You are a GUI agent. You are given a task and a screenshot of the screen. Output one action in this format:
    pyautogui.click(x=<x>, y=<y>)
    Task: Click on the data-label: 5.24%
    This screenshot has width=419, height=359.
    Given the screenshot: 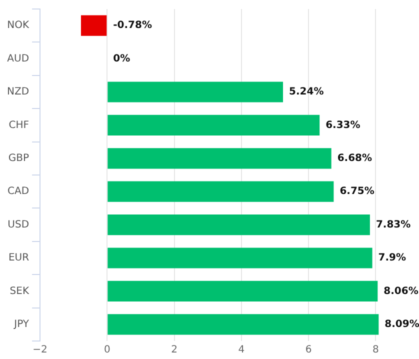 What is the action you would take?
    pyautogui.click(x=306, y=92)
    